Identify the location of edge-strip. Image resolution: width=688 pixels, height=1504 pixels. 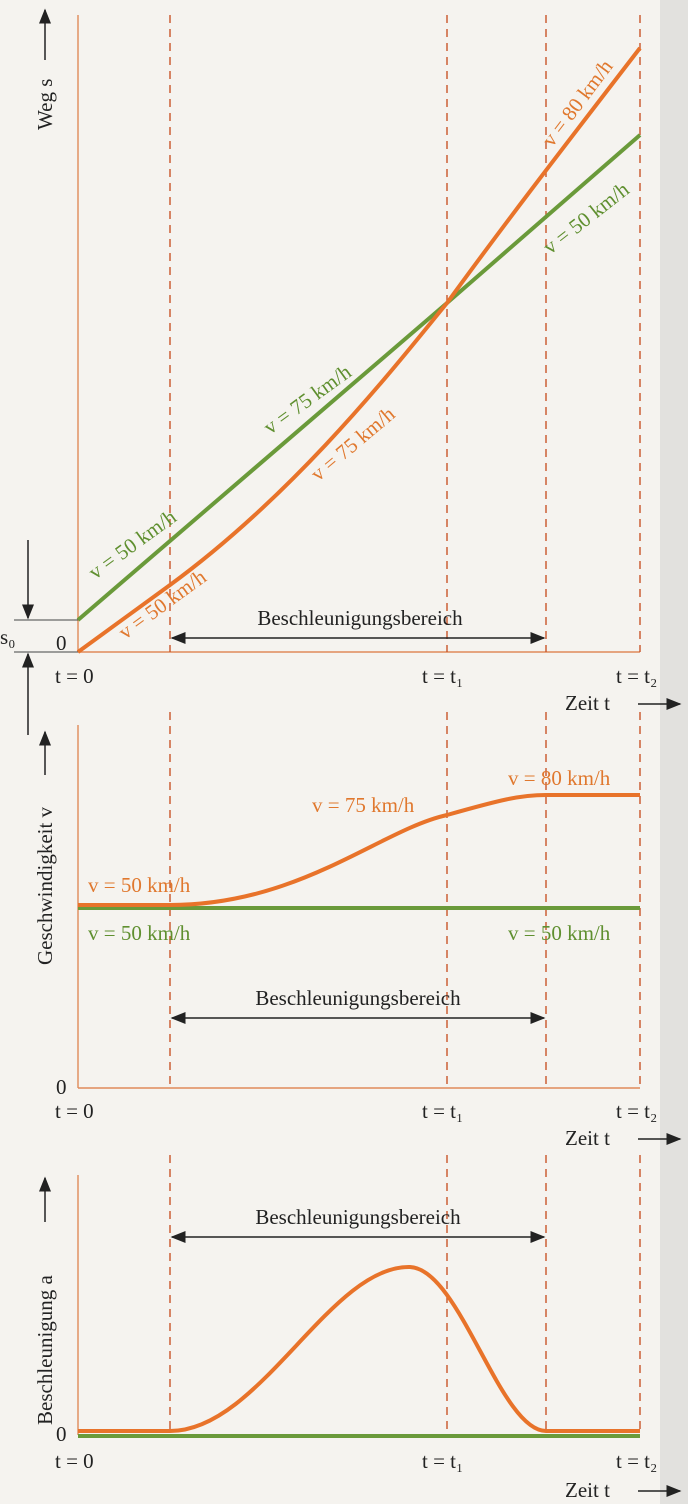
(674, 752).